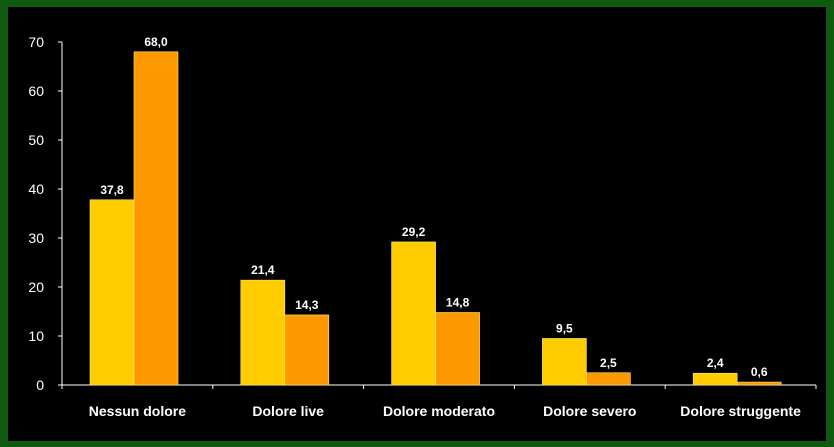  I want to click on data-label: 9,5, so click(564, 328).